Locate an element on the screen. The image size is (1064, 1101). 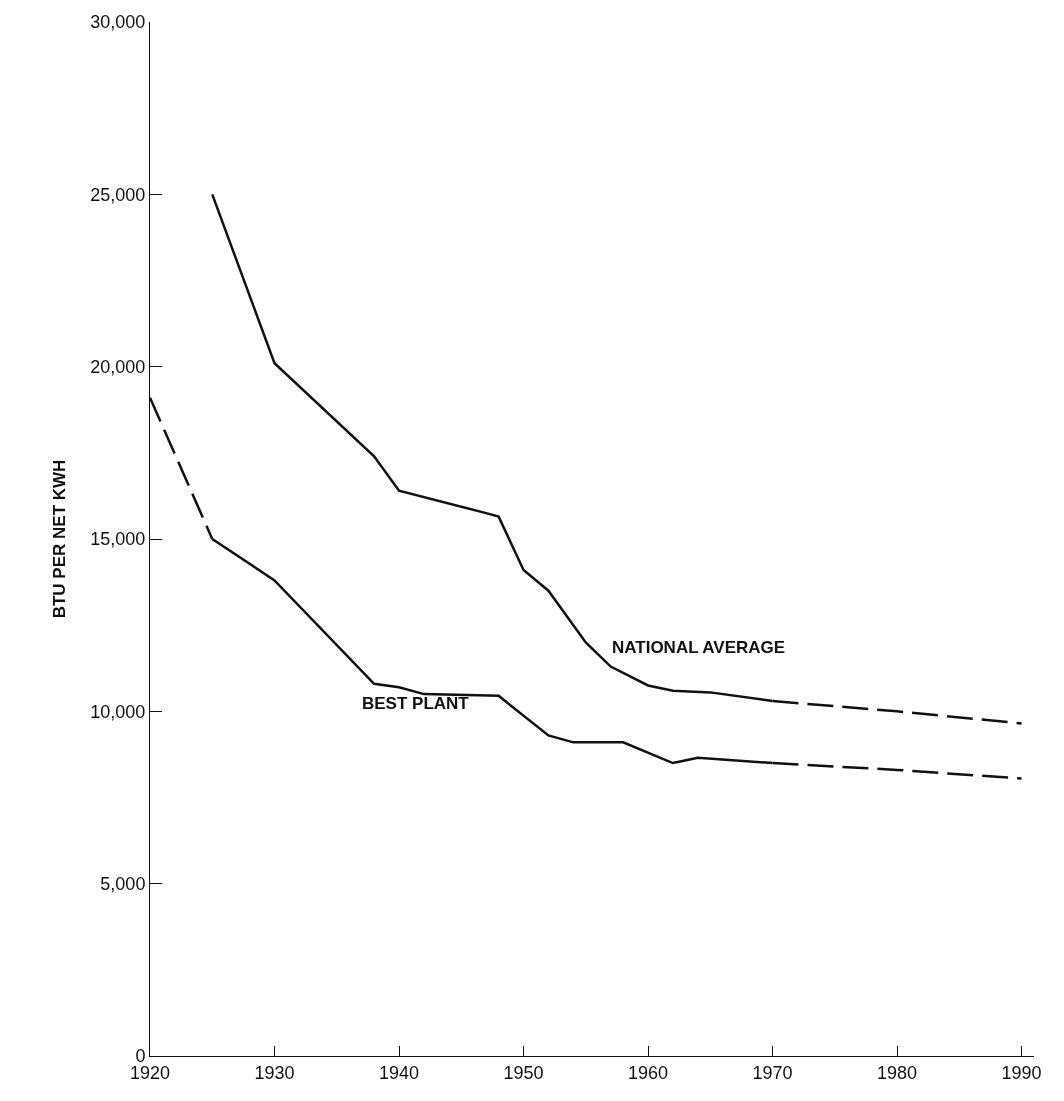
x-tick-label: 1980 is located at coordinates (897, 1072).